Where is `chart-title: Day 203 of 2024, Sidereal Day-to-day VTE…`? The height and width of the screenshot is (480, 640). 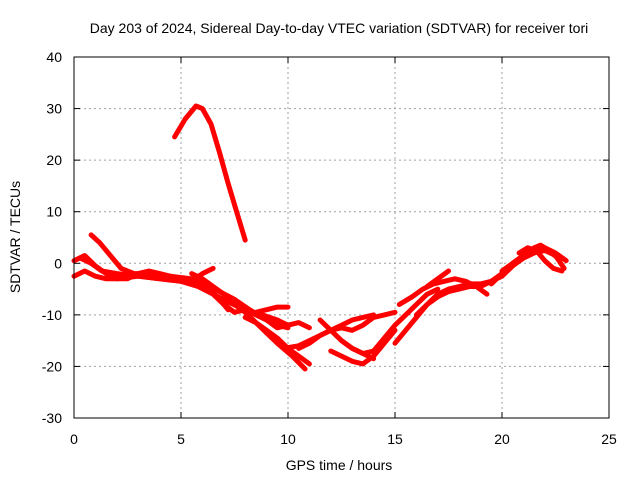
chart-title: Day 203 of 2024, Sidereal Day-to-day VTE… is located at coordinates (339, 28).